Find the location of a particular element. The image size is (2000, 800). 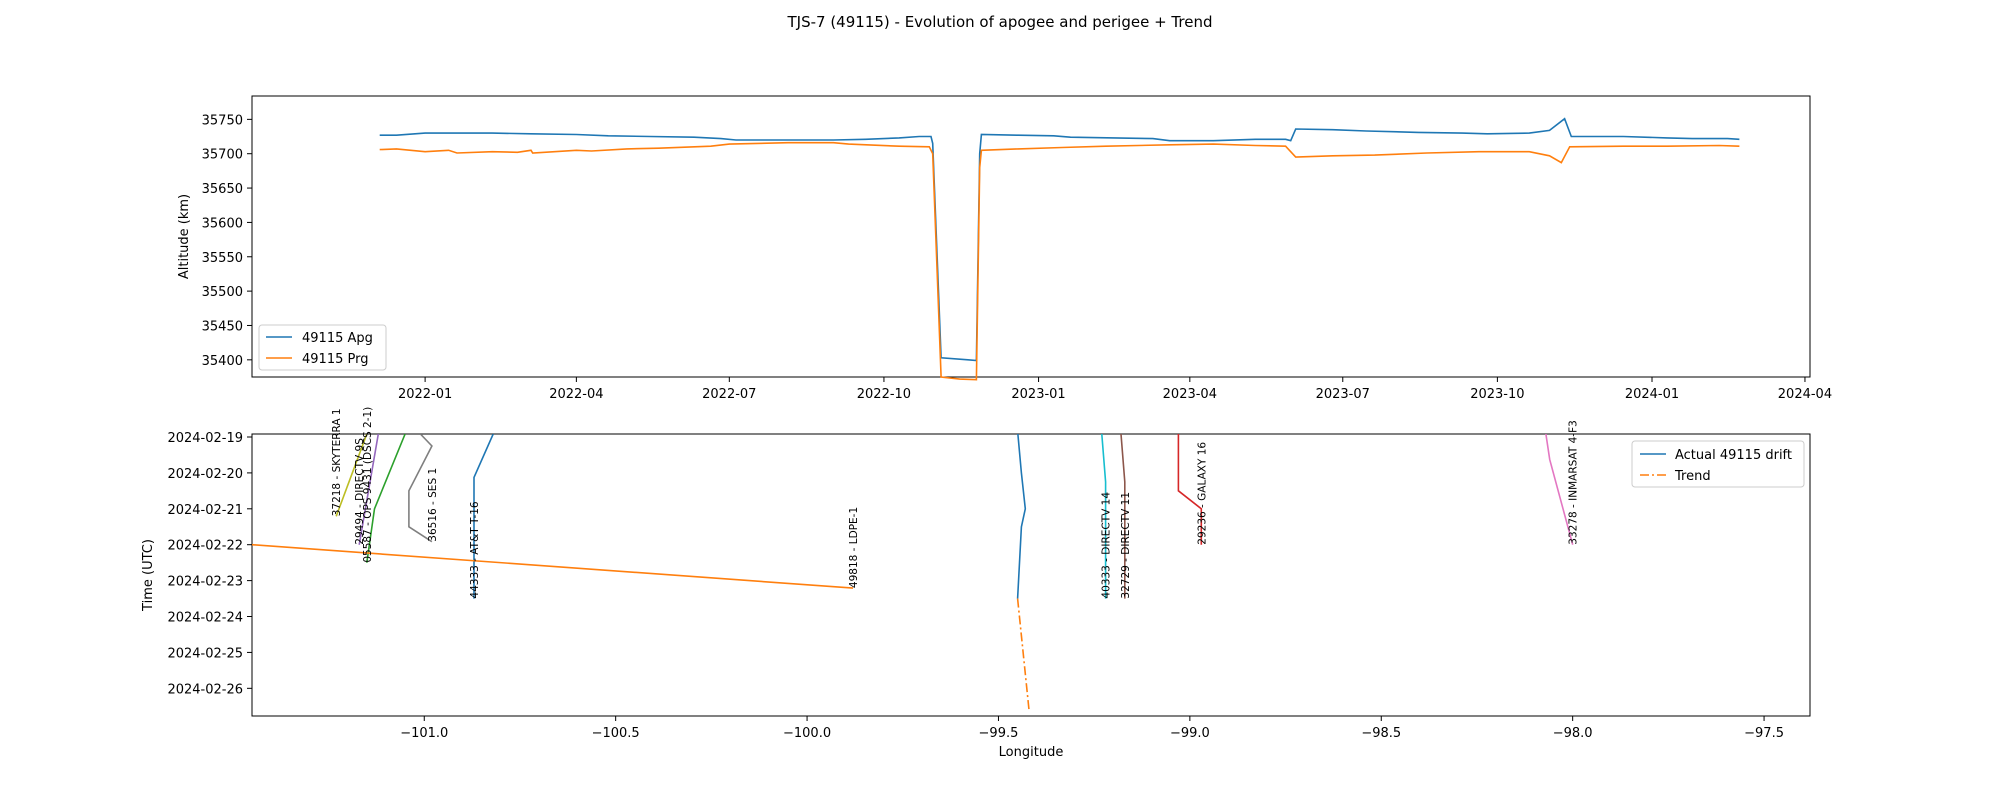

x-tick-label: 2024-01 is located at coordinates (1652, 394).